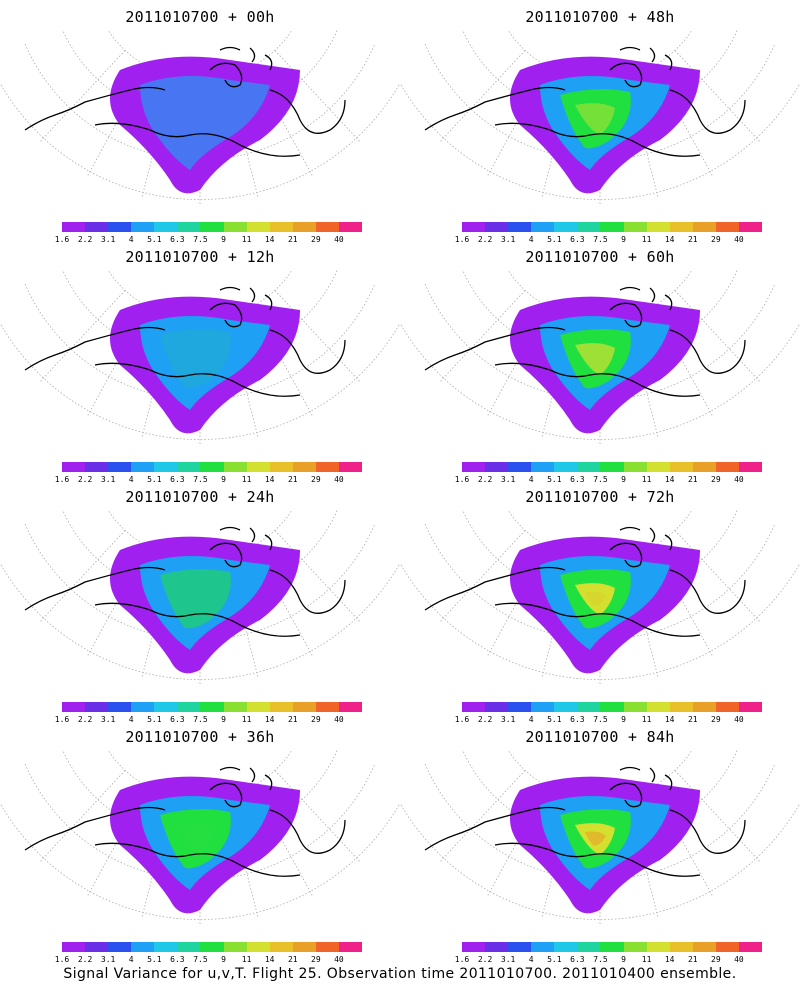 The image size is (800, 1000). What do you see at coordinates (200, 737) in the screenshot?
I see `panel-title: 2011010700 + 36h` at bounding box center [200, 737].